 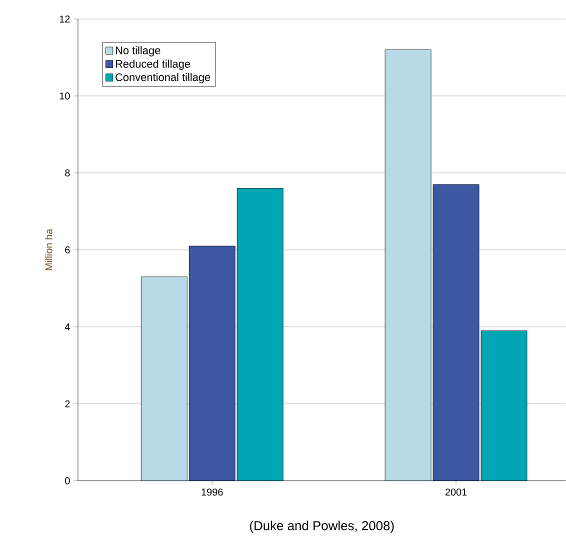 I want to click on legend-label: No tillage, so click(x=138, y=51).